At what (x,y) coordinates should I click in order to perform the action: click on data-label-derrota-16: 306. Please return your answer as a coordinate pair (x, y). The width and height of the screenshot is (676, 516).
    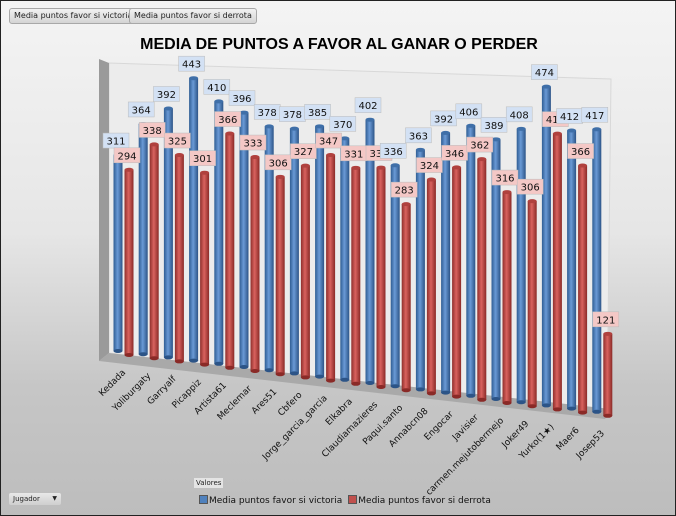
    Looking at the image, I should click on (530, 186).